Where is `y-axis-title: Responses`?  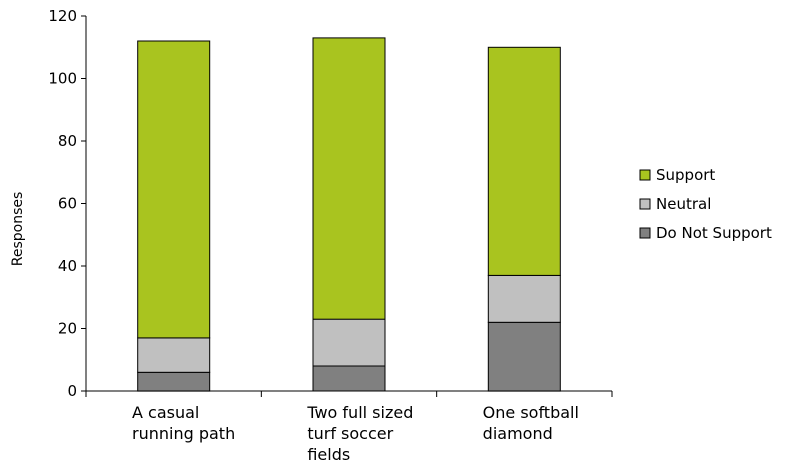 y-axis-title: Responses is located at coordinates (18, 229).